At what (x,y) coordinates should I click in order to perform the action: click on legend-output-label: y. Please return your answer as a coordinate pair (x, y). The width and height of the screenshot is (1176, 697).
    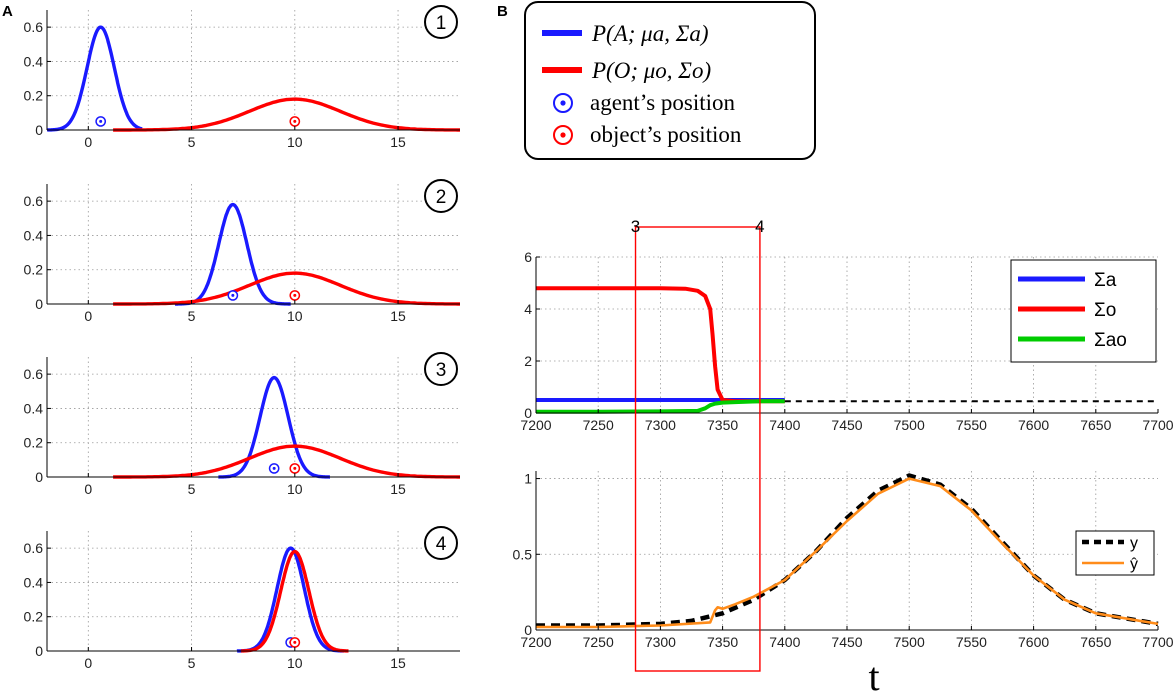
    Looking at the image, I should click on (1134, 543).